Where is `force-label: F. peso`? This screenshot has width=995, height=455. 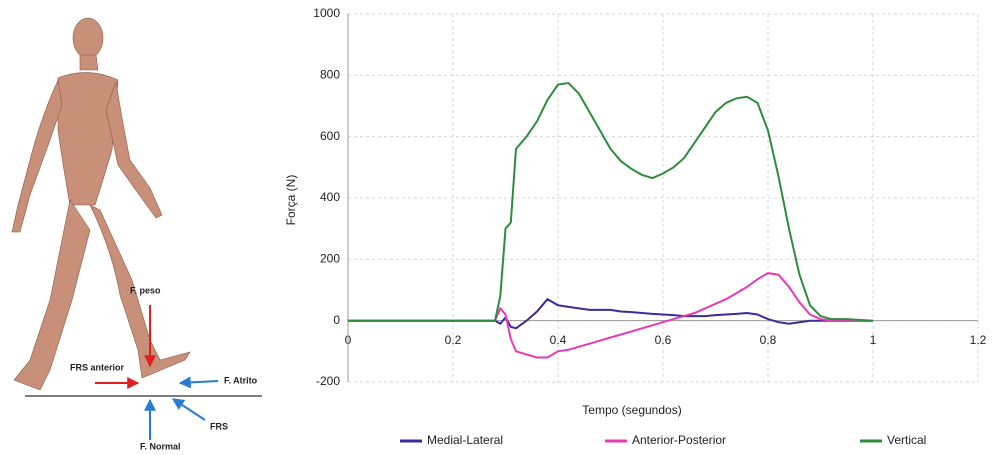 force-label: F. peso is located at coordinates (145, 290).